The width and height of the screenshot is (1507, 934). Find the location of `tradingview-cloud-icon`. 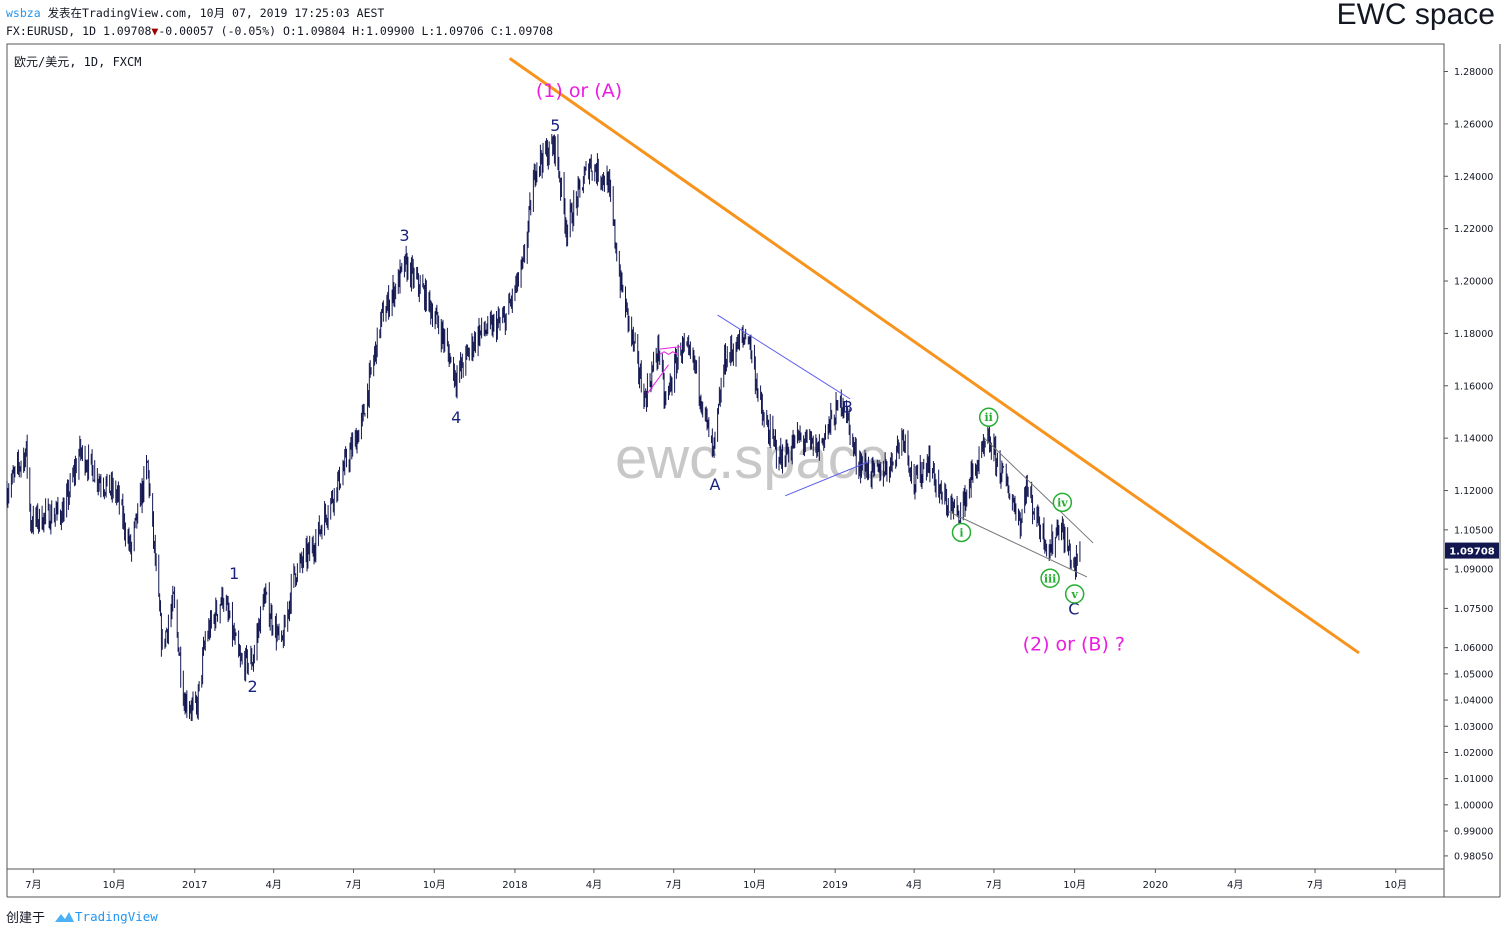

tradingview-cloud-icon is located at coordinates (65, 916).